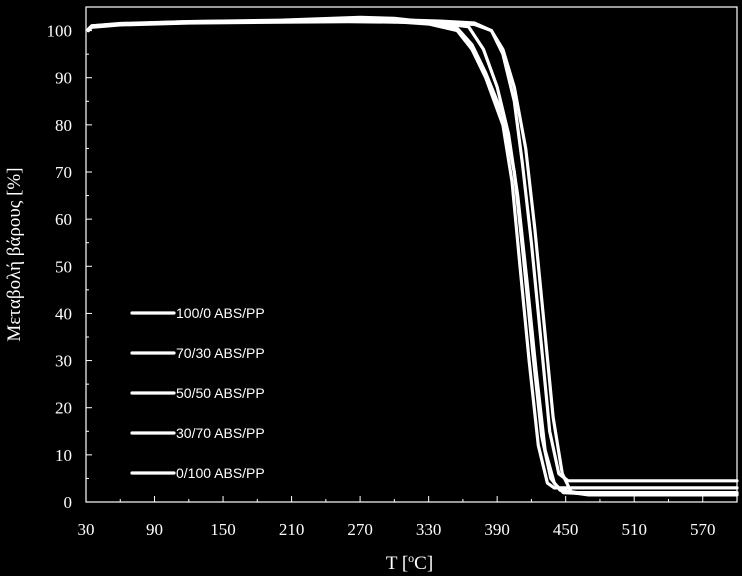 The width and height of the screenshot is (742, 576). What do you see at coordinates (63, 266) in the screenshot?
I see `y-tick-label: 50` at bounding box center [63, 266].